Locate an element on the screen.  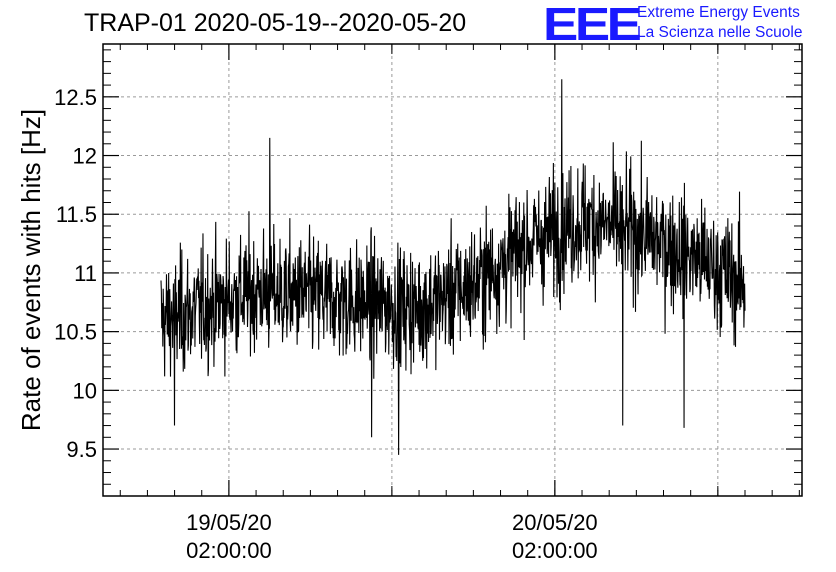
x-tick-label-date: 20/05/20 is located at coordinates (555, 522).